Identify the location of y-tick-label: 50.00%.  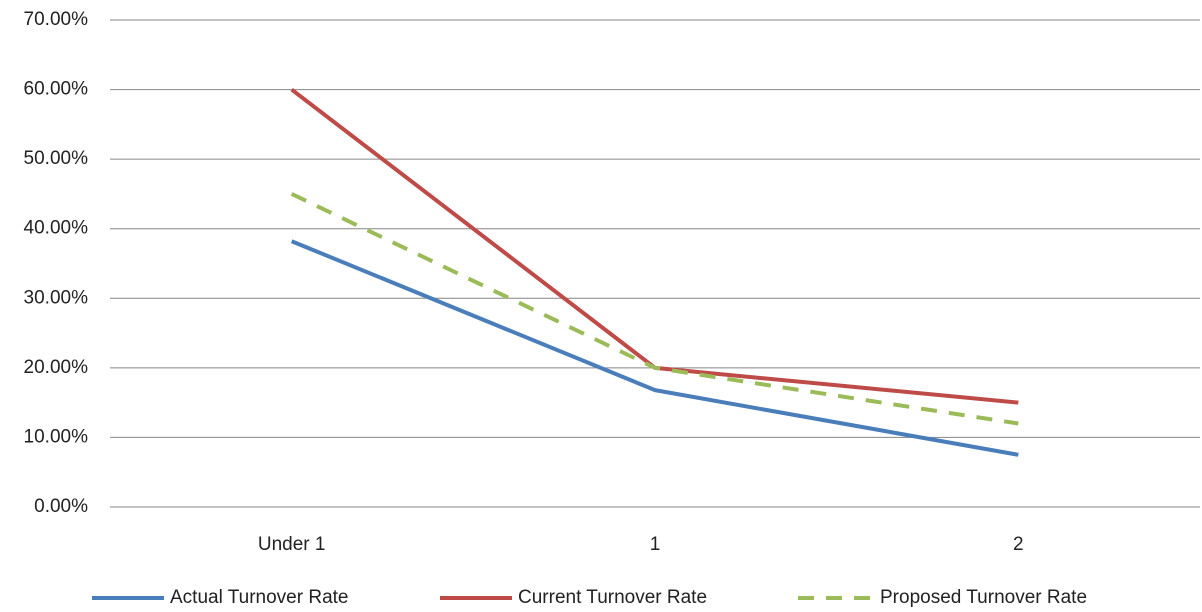
(56, 158).